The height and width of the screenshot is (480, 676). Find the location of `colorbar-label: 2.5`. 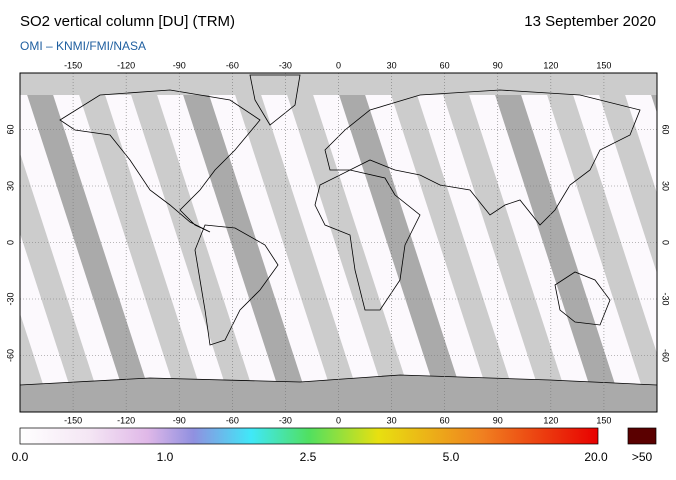

colorbar-label: 2.5 is located at coordinates (308, 457).